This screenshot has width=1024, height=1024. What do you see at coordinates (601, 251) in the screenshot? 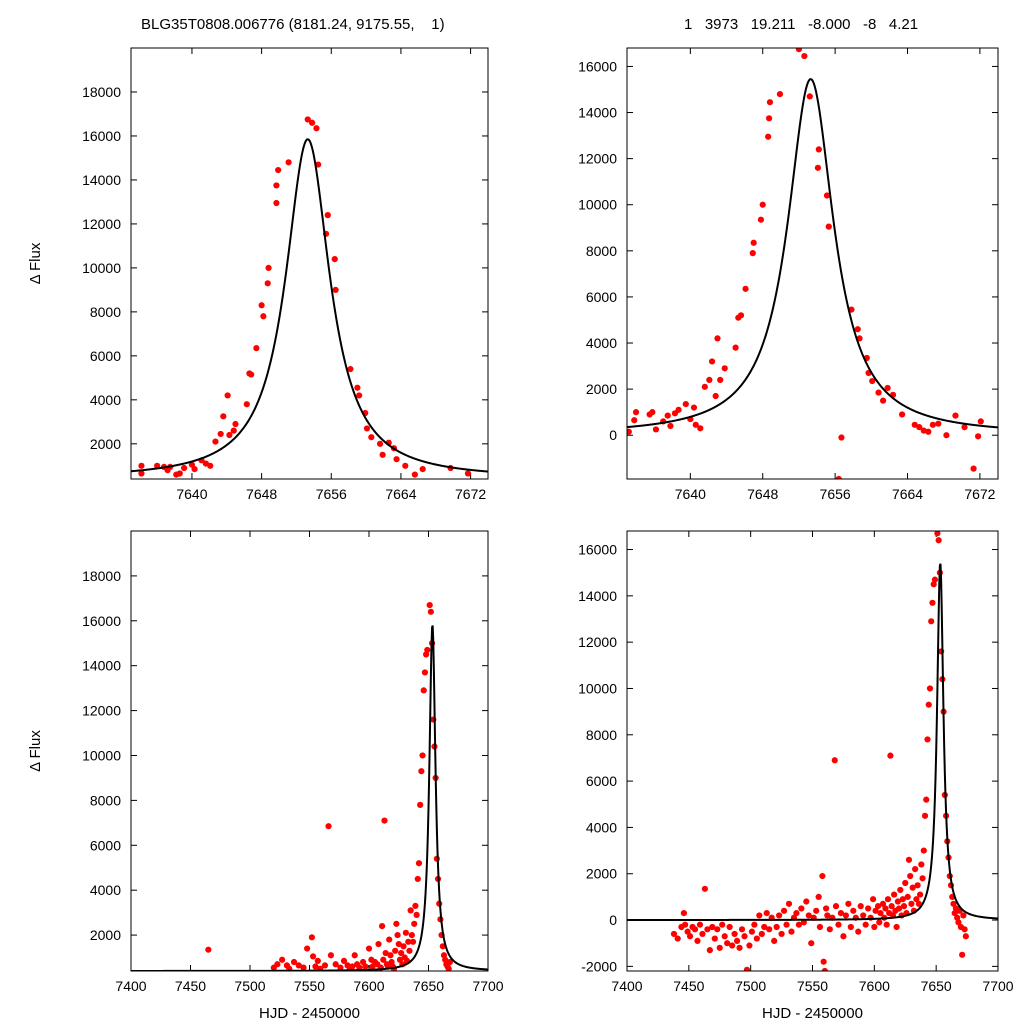
I see `y-tick-label: 8000` at bounding box center [601, 251].